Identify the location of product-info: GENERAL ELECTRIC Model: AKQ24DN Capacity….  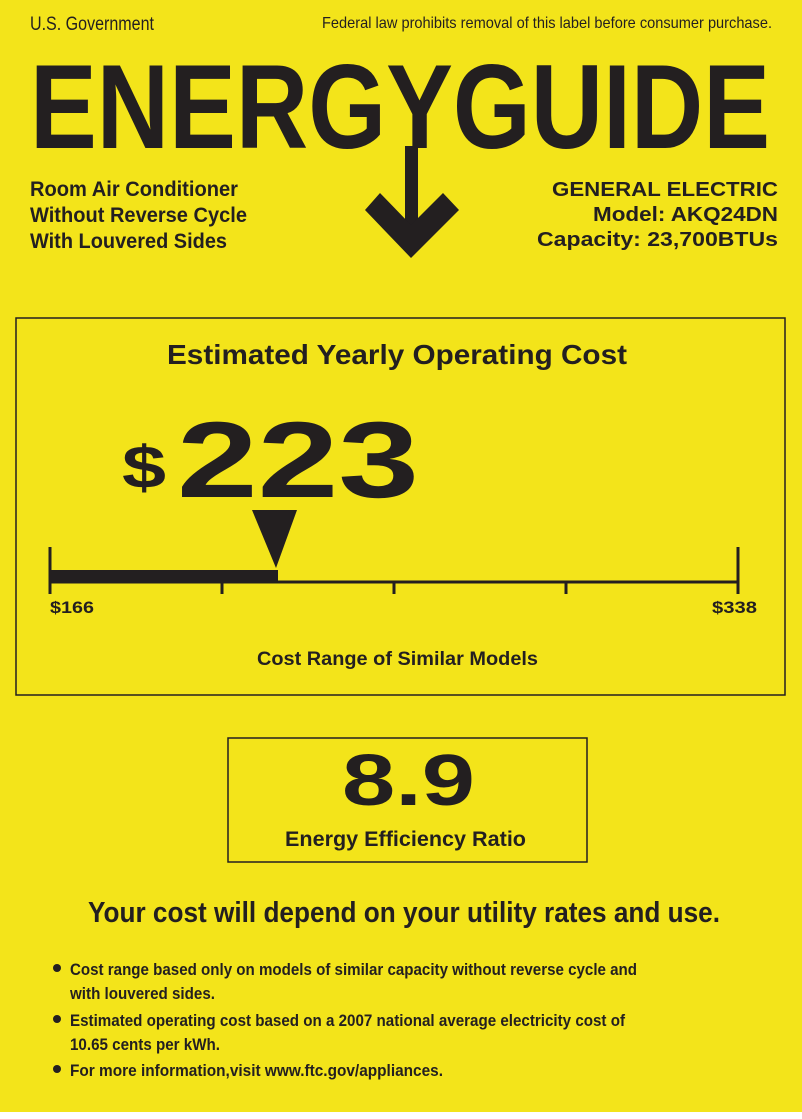
(657, 215).